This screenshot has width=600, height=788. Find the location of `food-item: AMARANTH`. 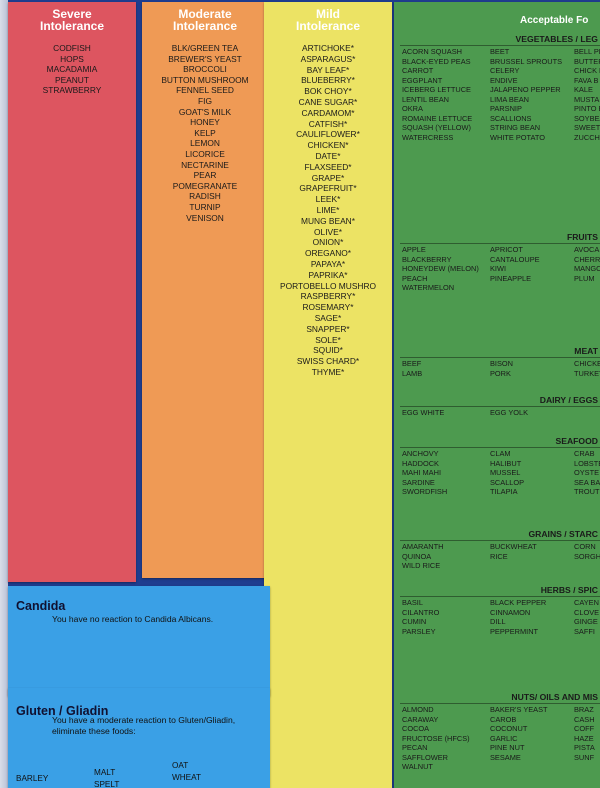

food-item: AMARANTH is located at coordinates (423, 546).